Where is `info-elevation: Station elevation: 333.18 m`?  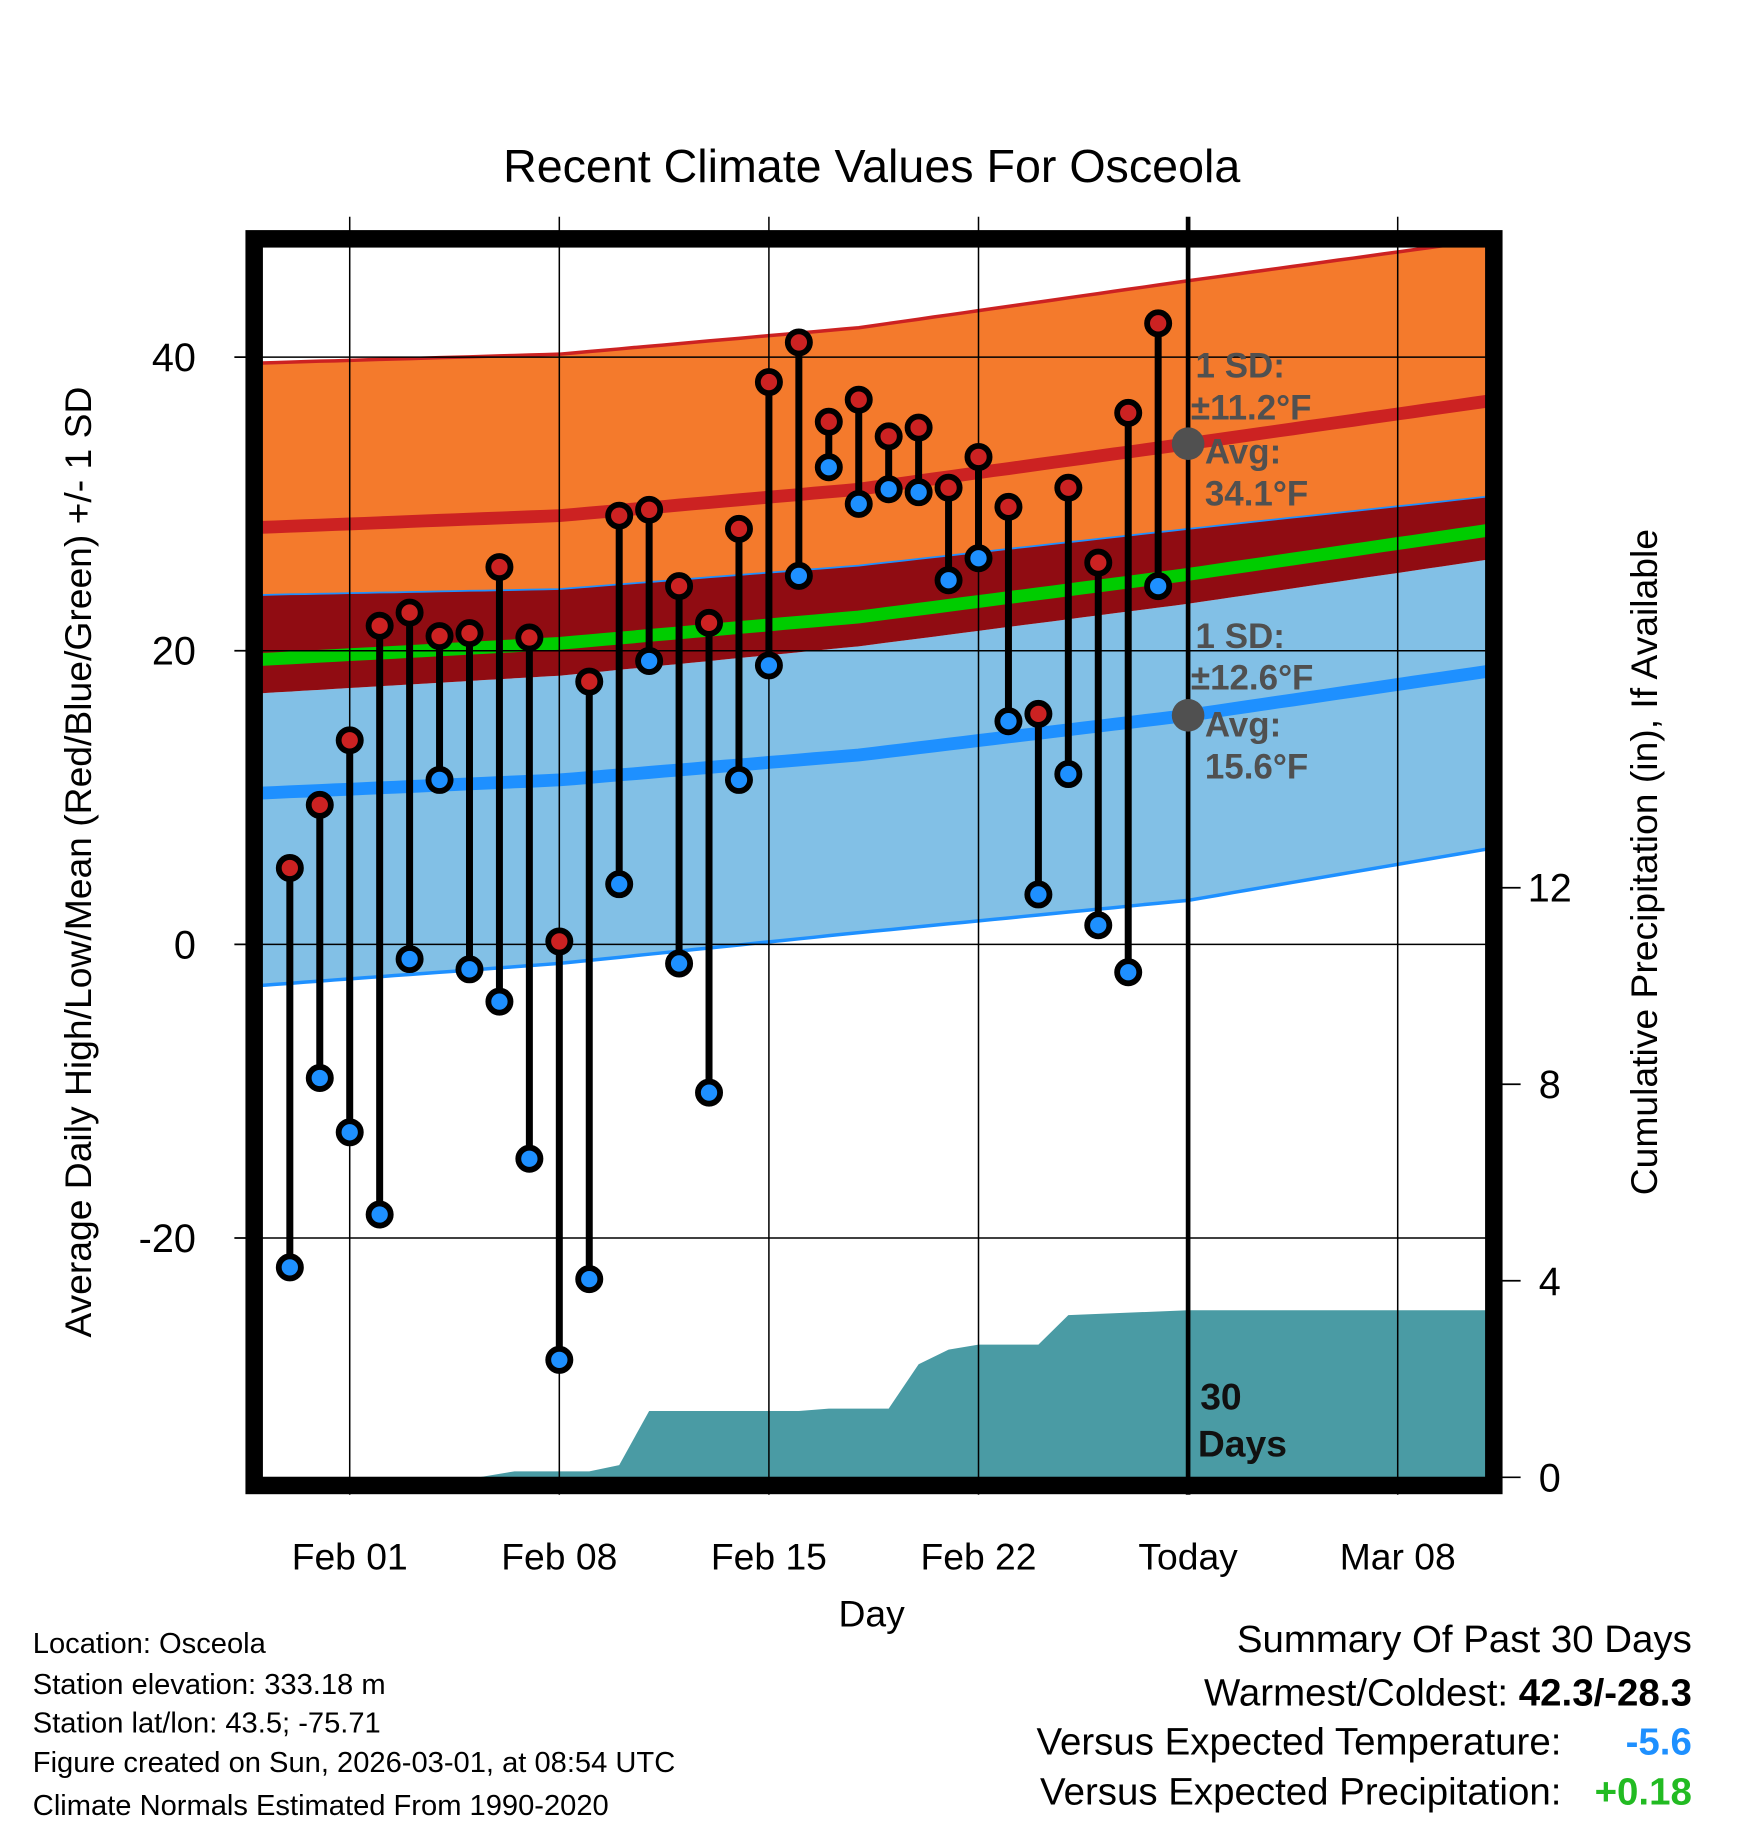
info-elevation: Station elevation: 333.18 m is located at coordinates (209, 1685).